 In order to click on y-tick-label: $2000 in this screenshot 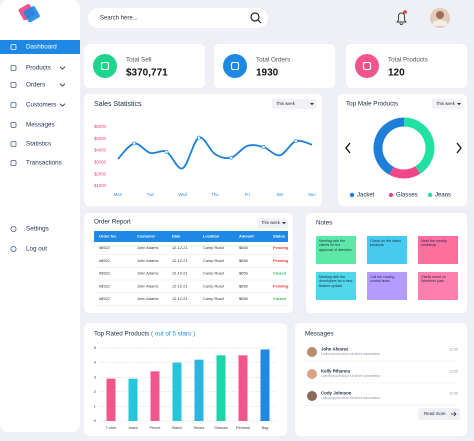, I will do `click(100, 173)`.